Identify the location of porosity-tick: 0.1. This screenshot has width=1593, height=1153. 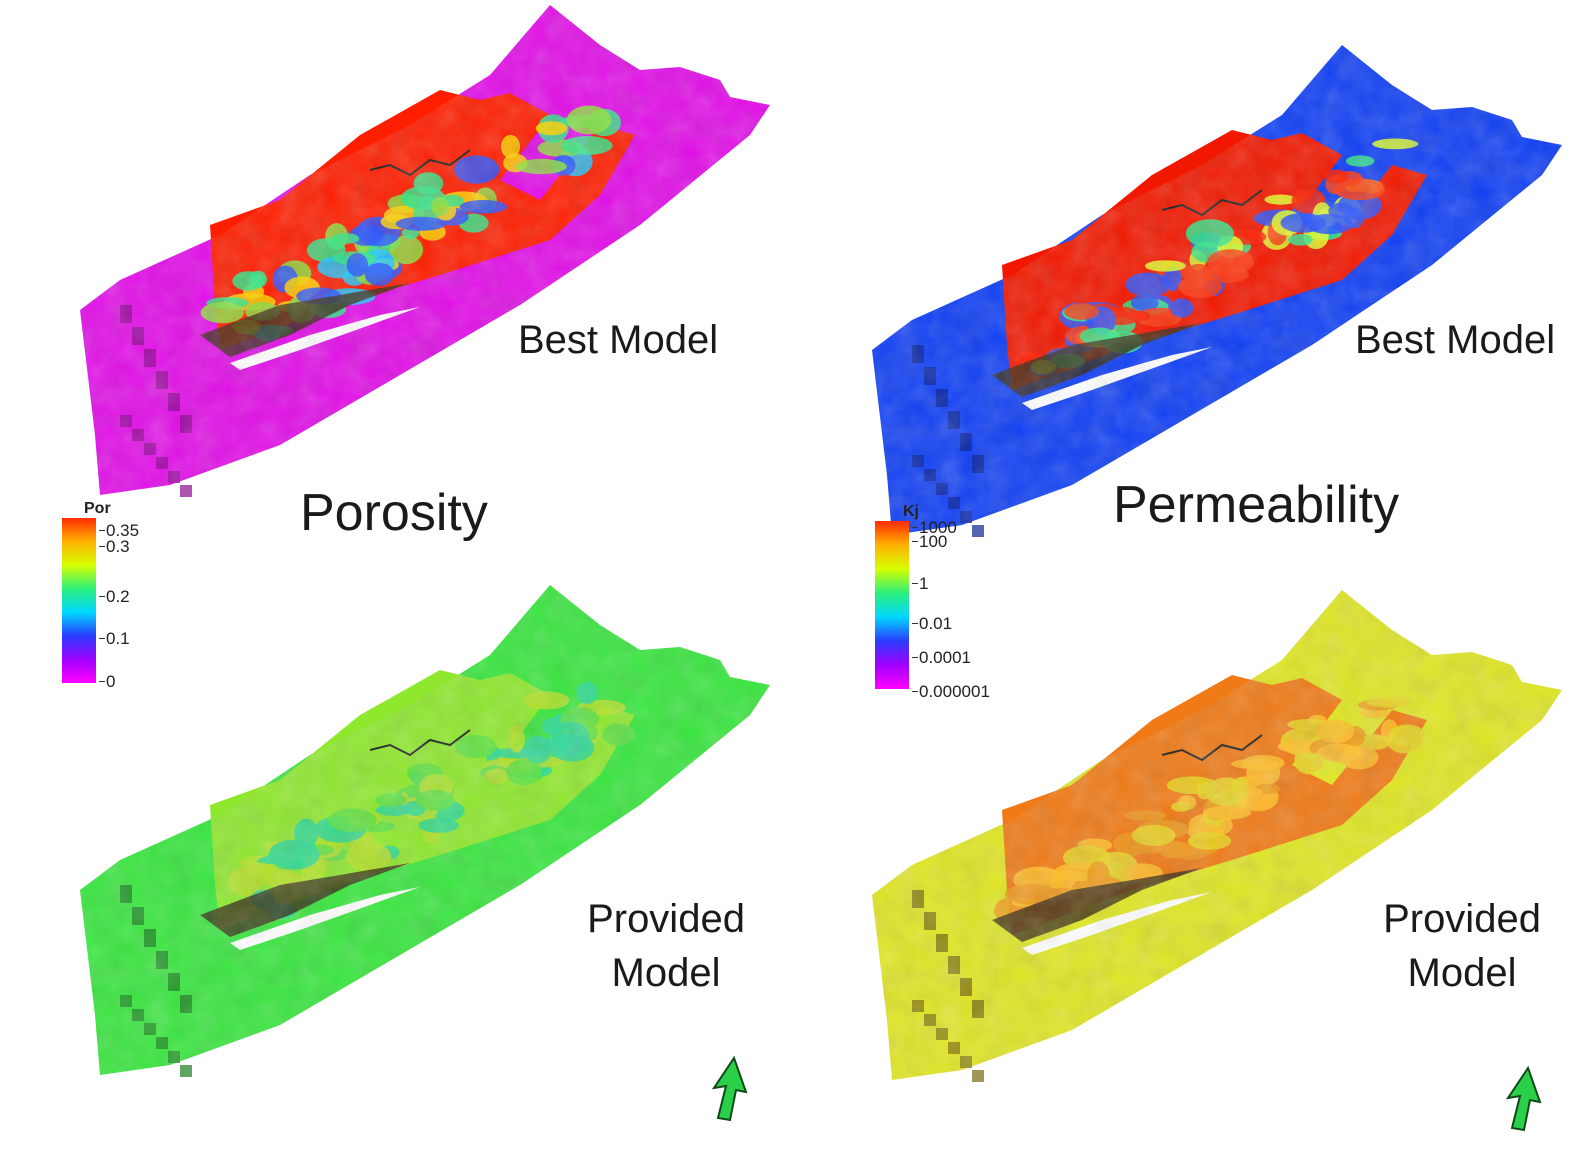
(114, 638).